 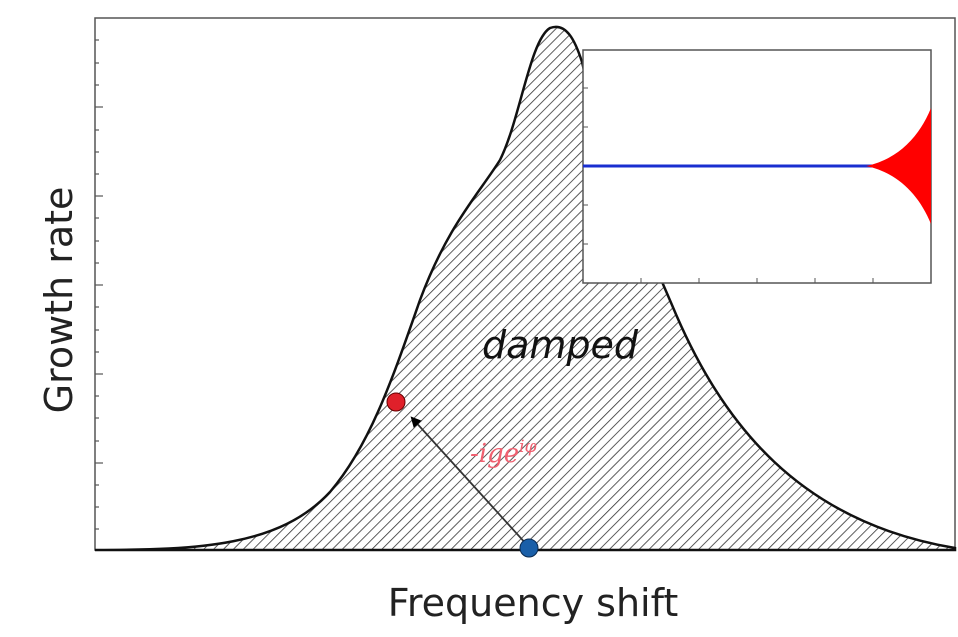 What do you see at coordinates (533, 603) in the screenshot?
I see `x-axis-label: Frequency shift` at bounding box center [533, 603].